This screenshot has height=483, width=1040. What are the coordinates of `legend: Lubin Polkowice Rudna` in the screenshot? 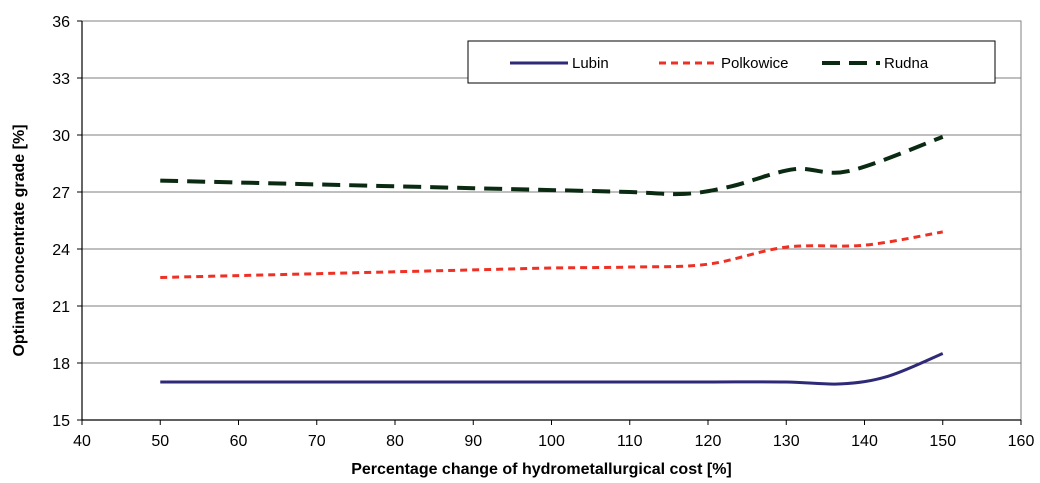 It's located at (731, 62).